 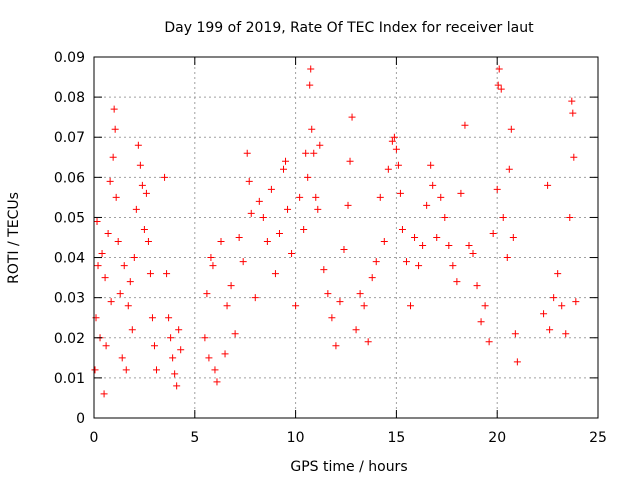 What do you see at coordinates (69, 218) in the screenshot?
I see `y-tick-label: 0.05` at bounding box center [69, 218].